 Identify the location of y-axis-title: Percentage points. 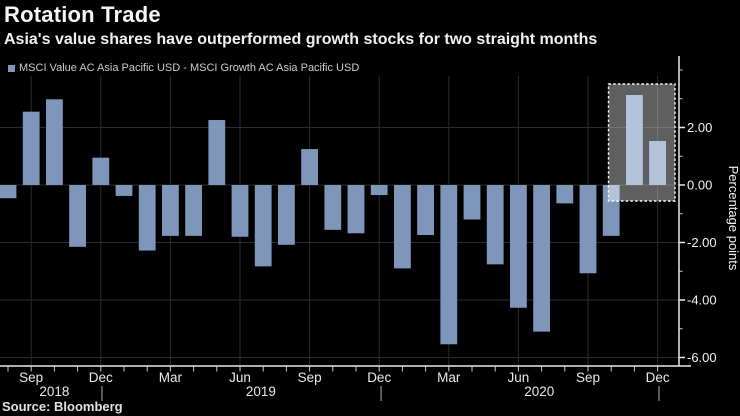
(733, 218).